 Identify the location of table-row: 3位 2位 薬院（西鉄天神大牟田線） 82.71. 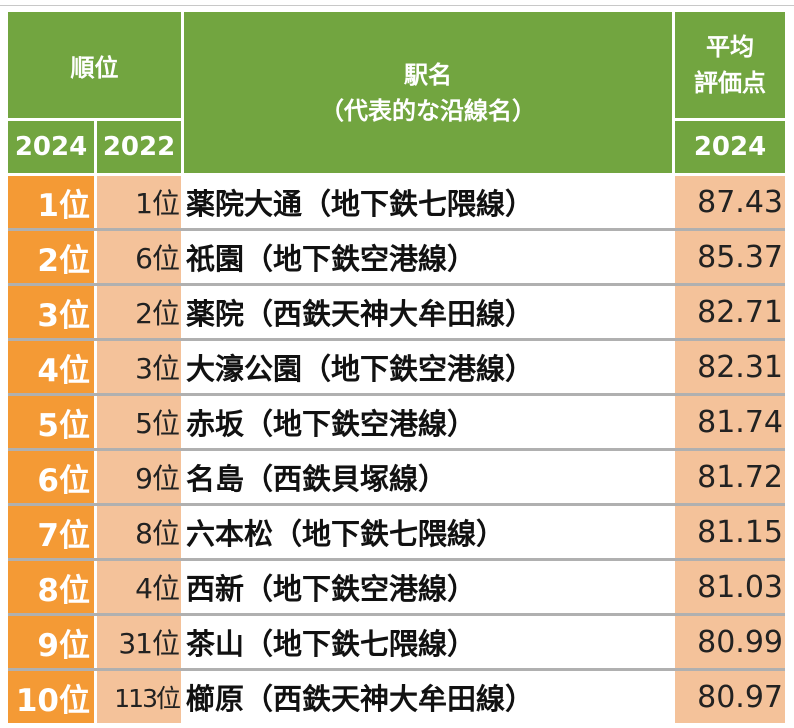
(396, 313).